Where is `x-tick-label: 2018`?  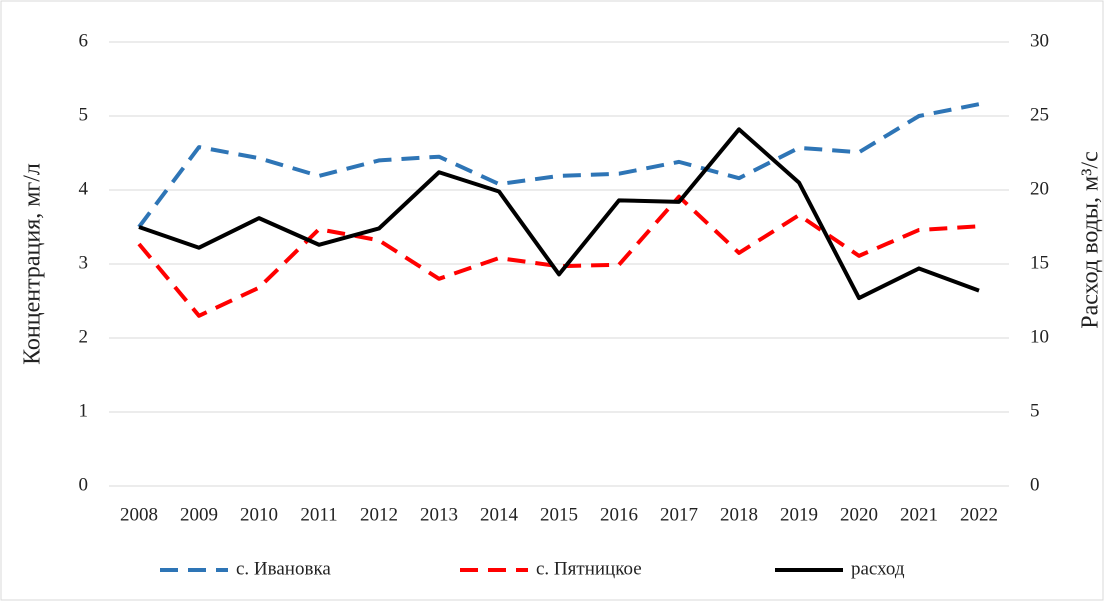 x-tick-label: 2018 is located at coordinates (739, 514).